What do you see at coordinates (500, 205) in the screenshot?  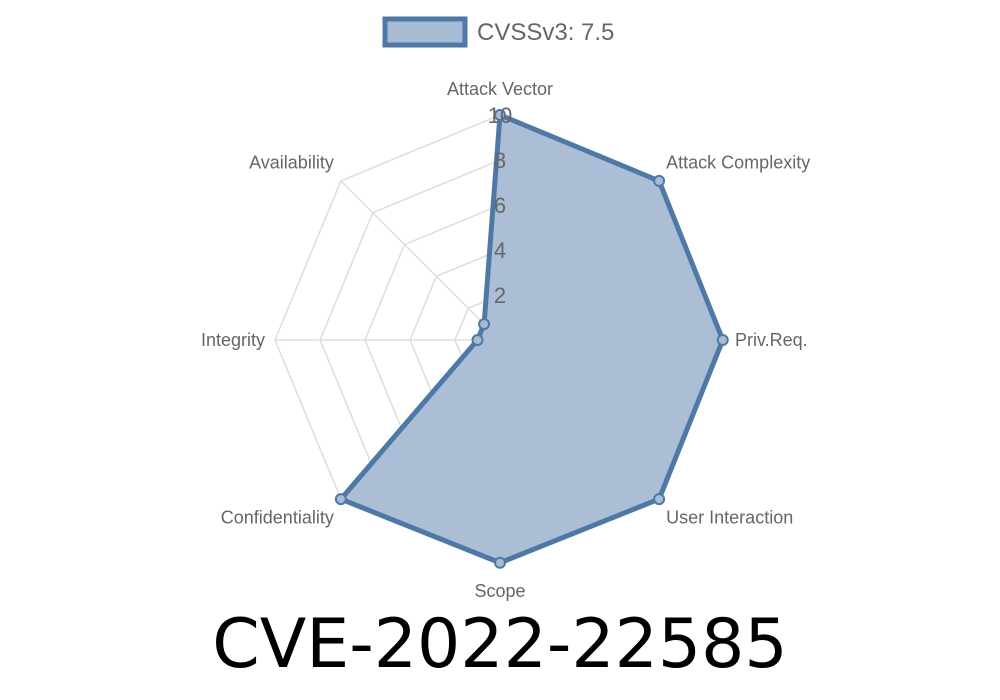 I see `tick-label: 6` at bounding box center [500, 205].